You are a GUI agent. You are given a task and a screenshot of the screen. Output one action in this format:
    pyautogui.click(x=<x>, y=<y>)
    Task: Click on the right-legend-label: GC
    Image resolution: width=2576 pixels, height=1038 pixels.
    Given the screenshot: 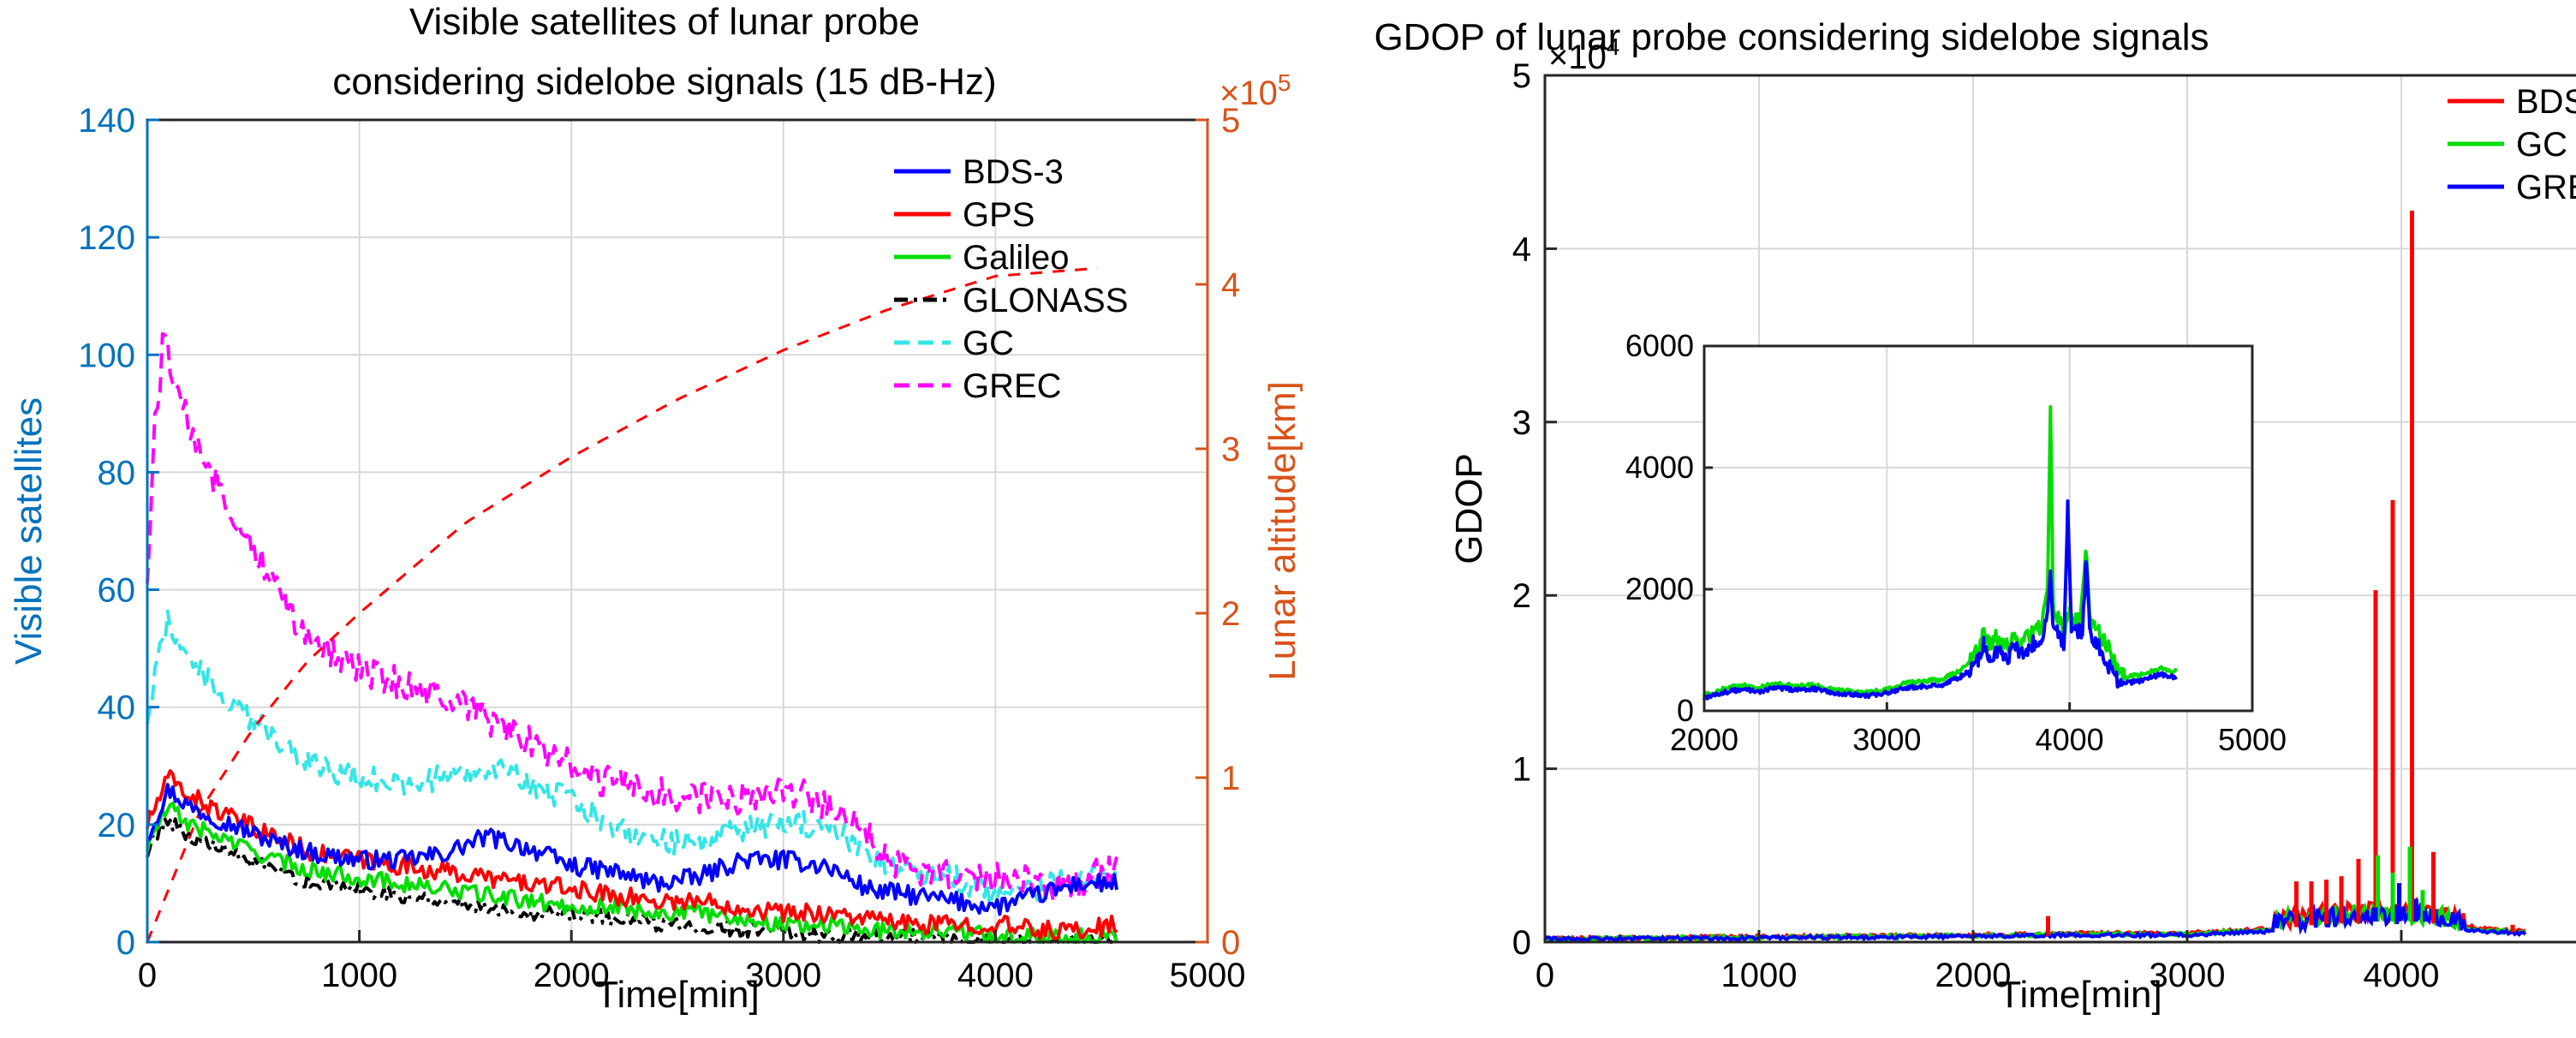 What is the action you would take?
    pyautogui.click(x=2541, y=145)
    